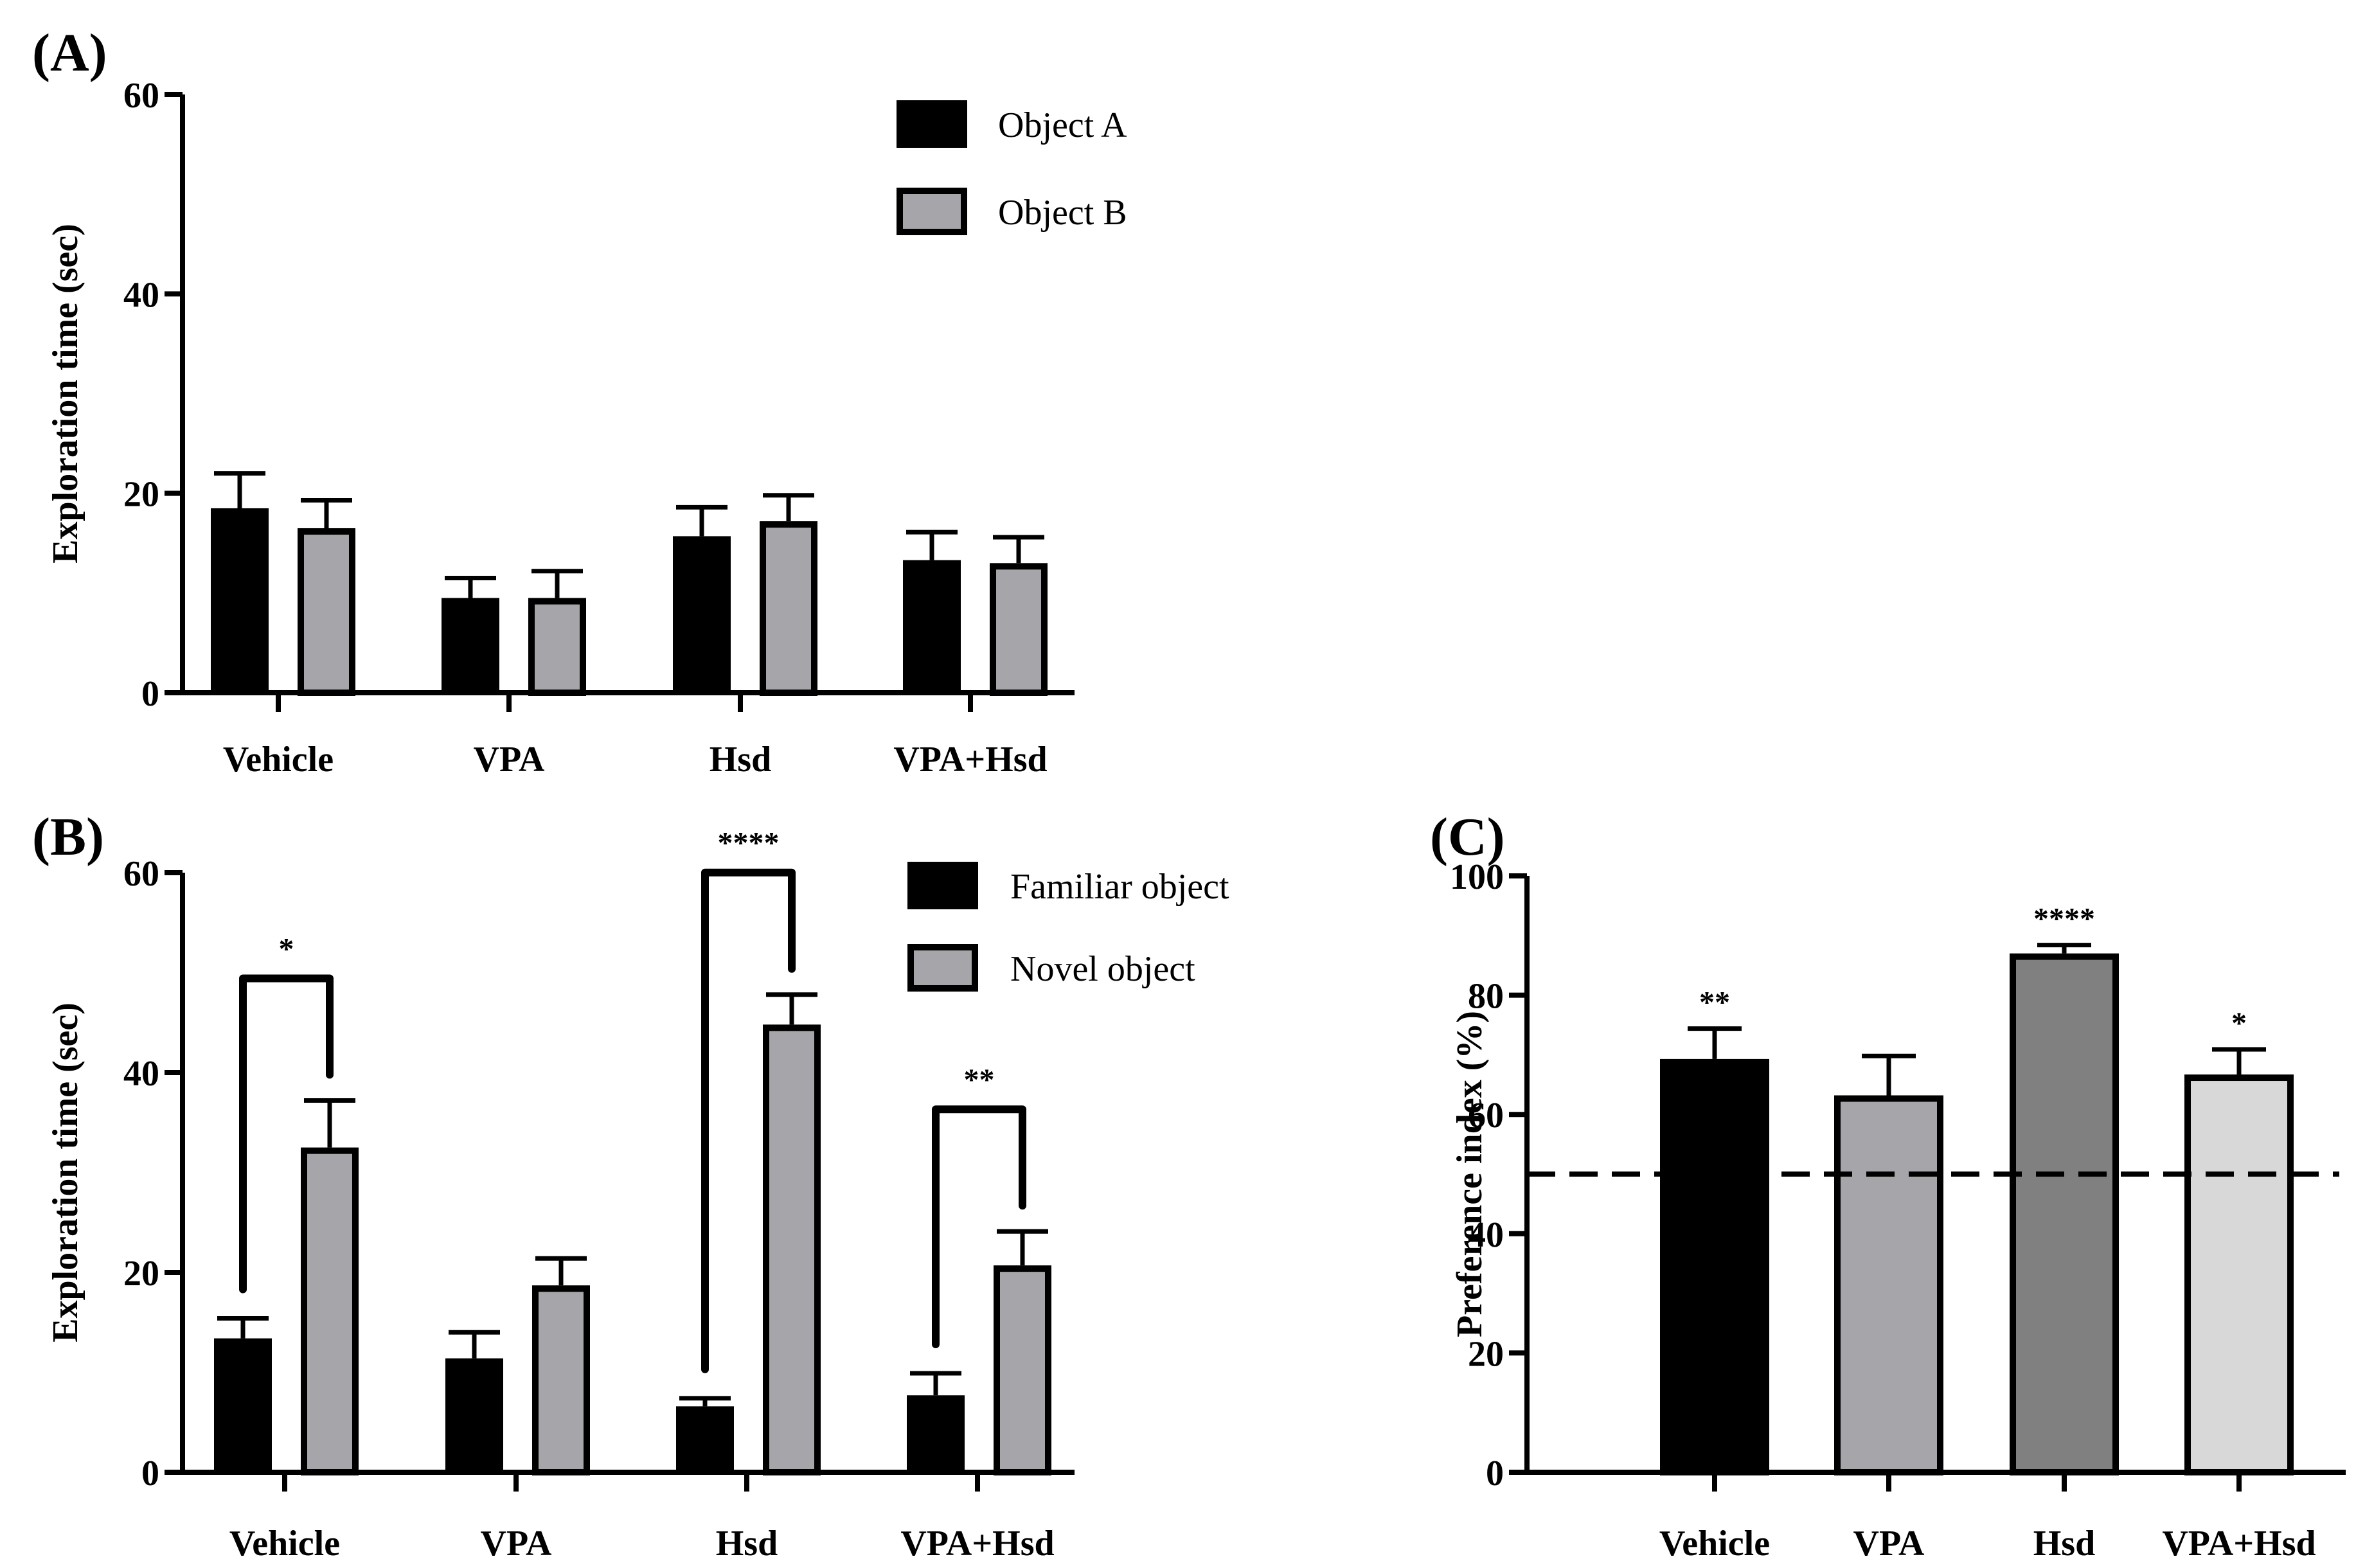 The height and width of the screenshot is (1568, 2356). What do you see at coordinates (1102, 969) in the screenshot?
I see `legend-label: Novel object` at bounding box center [1102, 969].